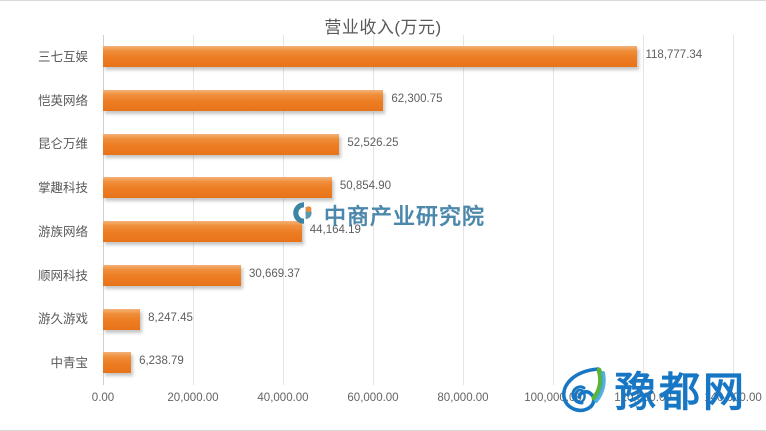  What do you see at coordinates (193, 398) in the screenshot?
I see `value-tick-label: 20,000.00` at bounding box center [193, 398].